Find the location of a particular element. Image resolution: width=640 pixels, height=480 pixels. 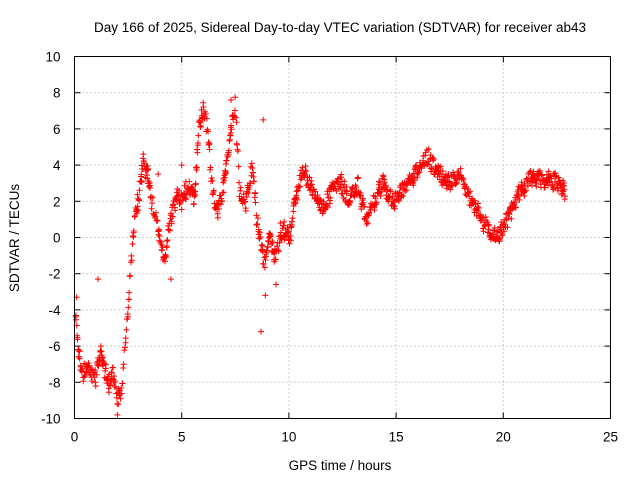

x-tick-label: 5 is located at coordinates (182, 437).